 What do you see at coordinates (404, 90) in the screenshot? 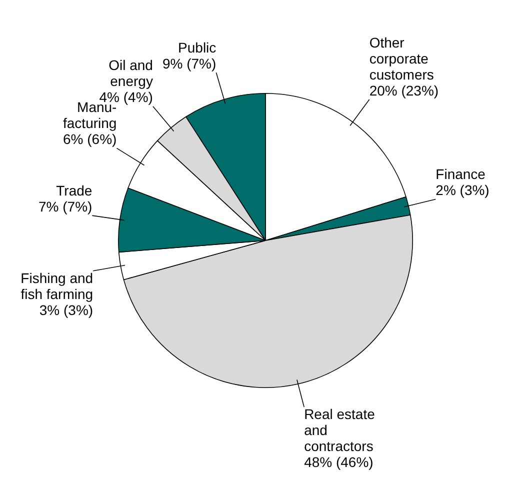
I see `data-label: 20% (23%)` at bounding box center [404, 90].